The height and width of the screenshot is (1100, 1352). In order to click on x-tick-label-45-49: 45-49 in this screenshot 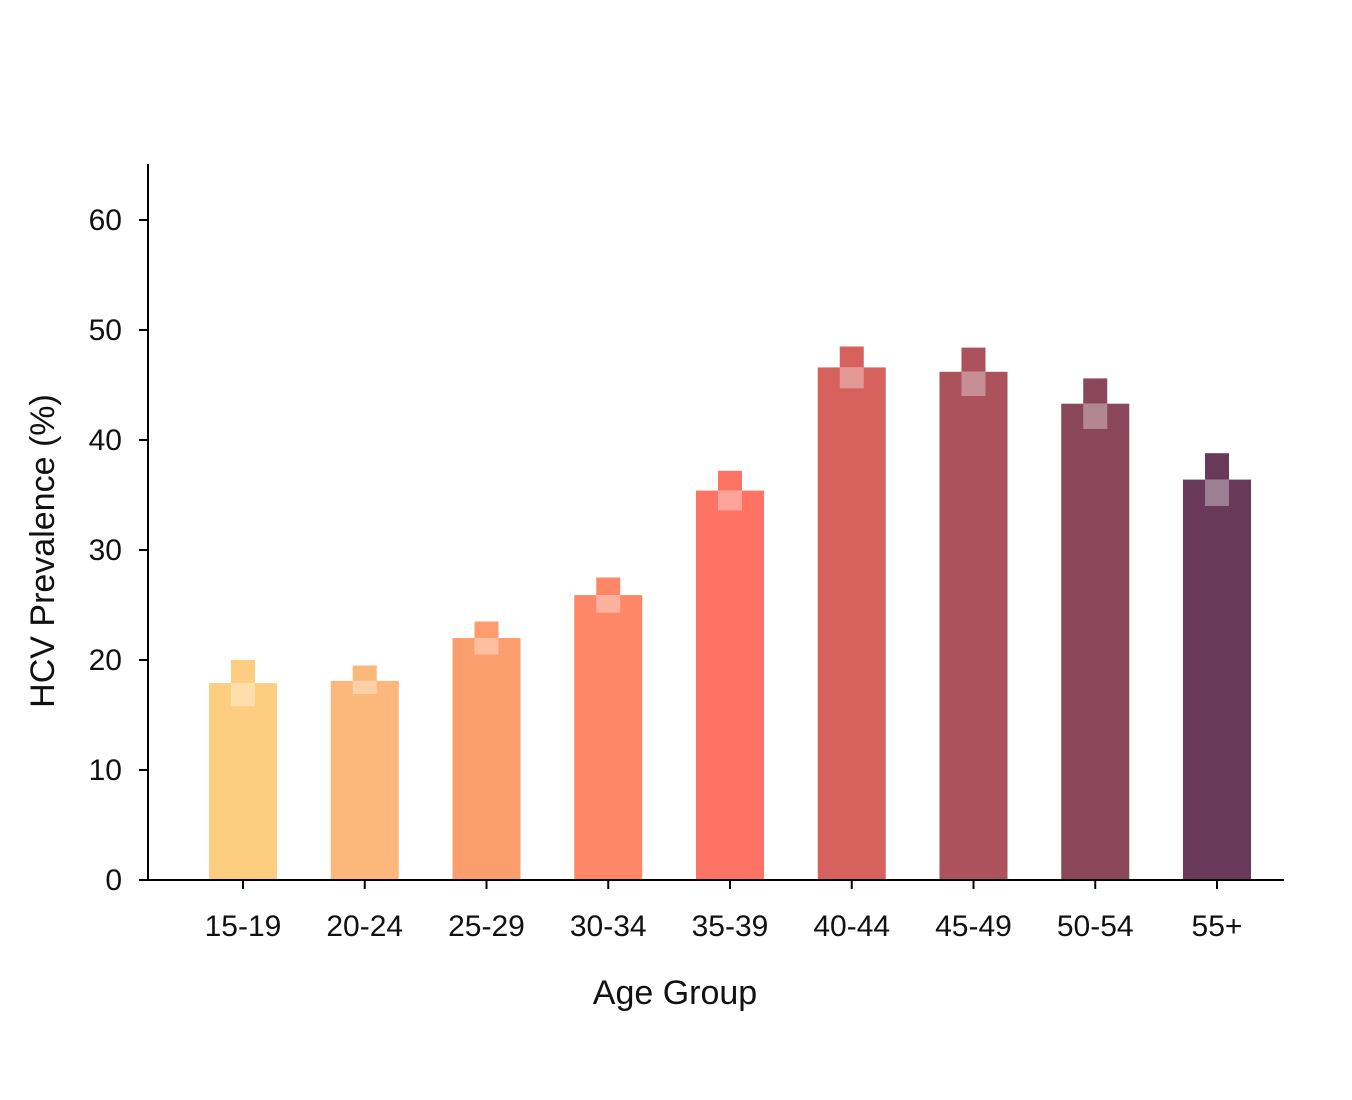, I will do `click(973, 926)`.